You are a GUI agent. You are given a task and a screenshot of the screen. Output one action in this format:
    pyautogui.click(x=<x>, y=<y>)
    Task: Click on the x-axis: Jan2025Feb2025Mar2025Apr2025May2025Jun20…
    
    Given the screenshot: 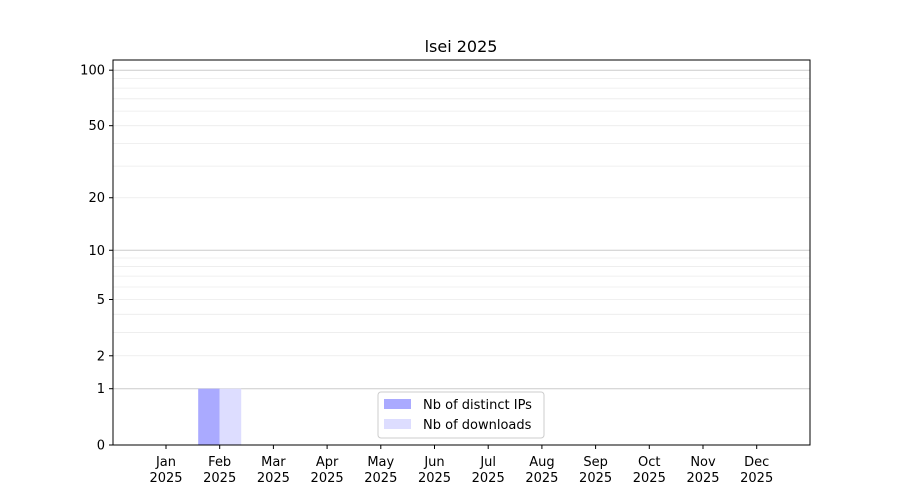 What is the action you would take?
    pyautogui.click(x=461, y=465)
    